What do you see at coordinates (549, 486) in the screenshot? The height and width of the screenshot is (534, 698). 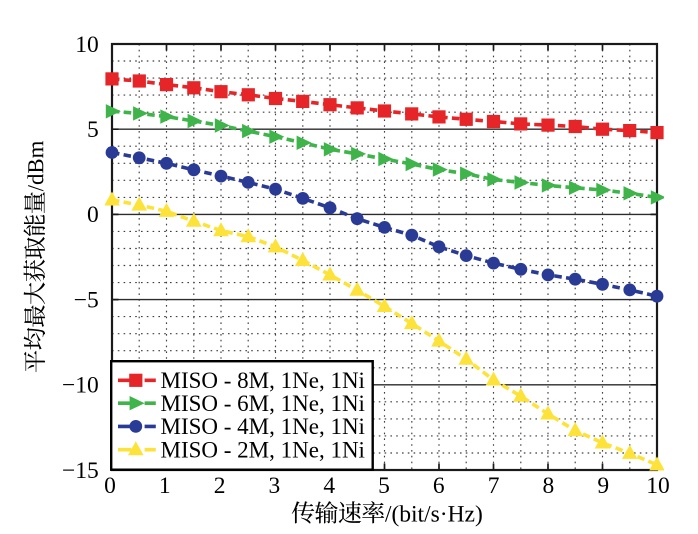 I see `svg-text: 8` at bounding box center [549, 486].